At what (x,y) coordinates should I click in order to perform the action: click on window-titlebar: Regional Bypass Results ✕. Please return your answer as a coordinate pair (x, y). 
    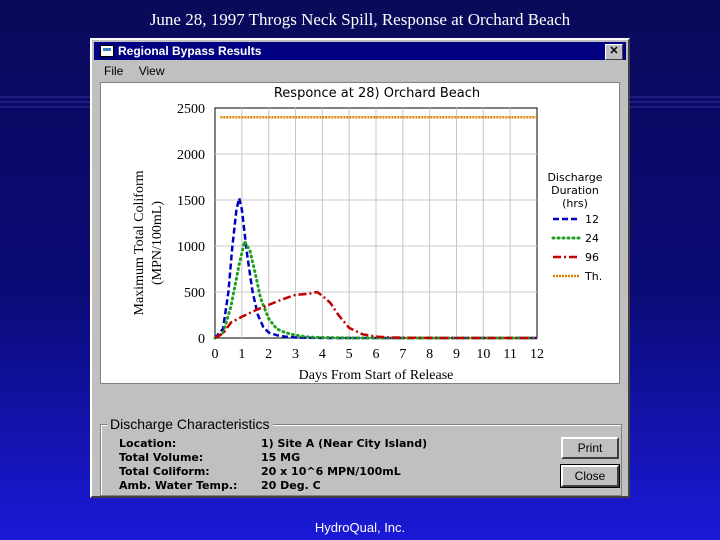
    Looking at the image, I should click on (360, 51).